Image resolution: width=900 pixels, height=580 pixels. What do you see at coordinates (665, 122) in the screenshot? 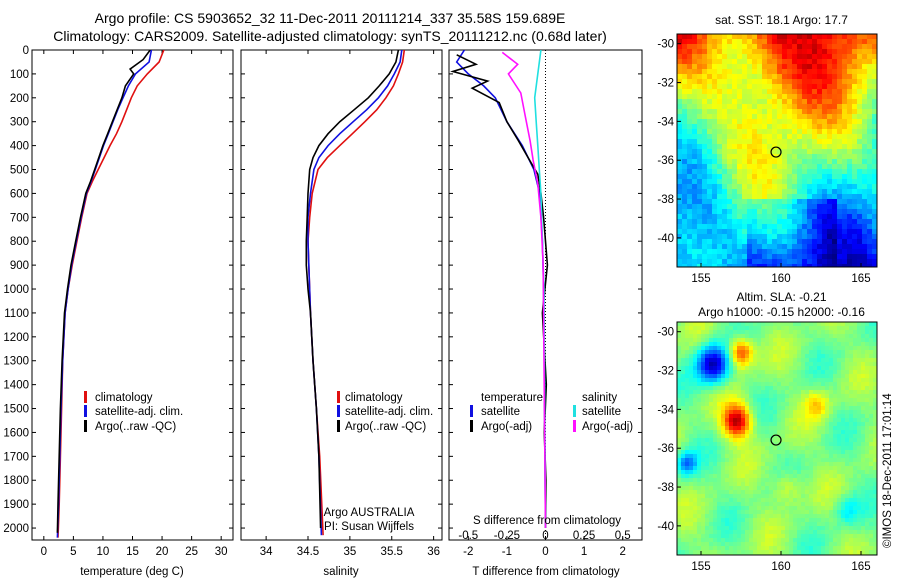
I see `sst-map-ytick-label: -34` at bounding box center [665, 122].